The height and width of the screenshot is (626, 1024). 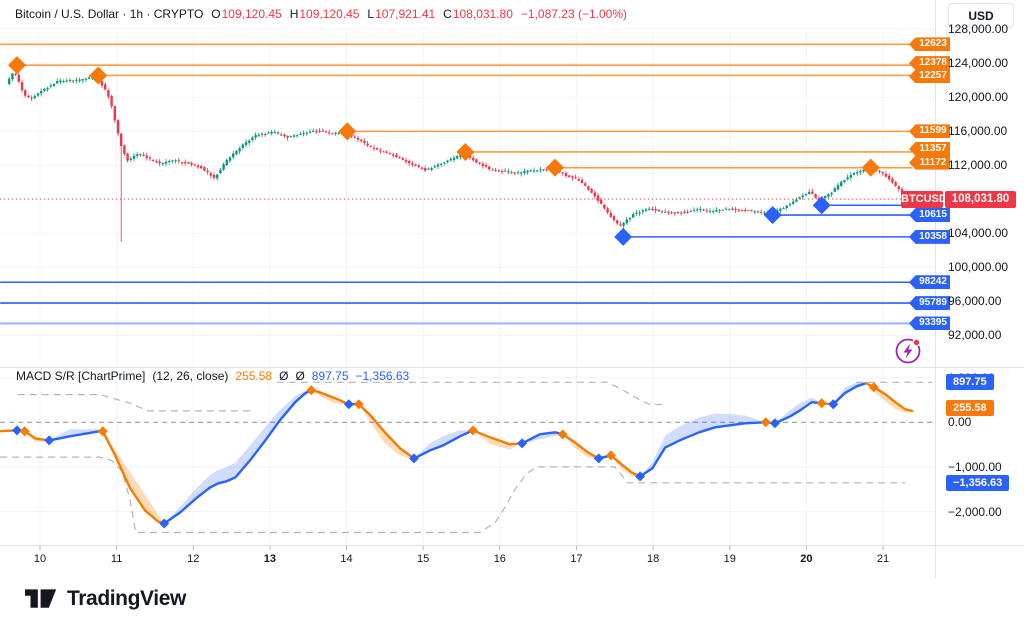 I want to click on macd-value-tag: 255.58, so click(x=970, y=407).